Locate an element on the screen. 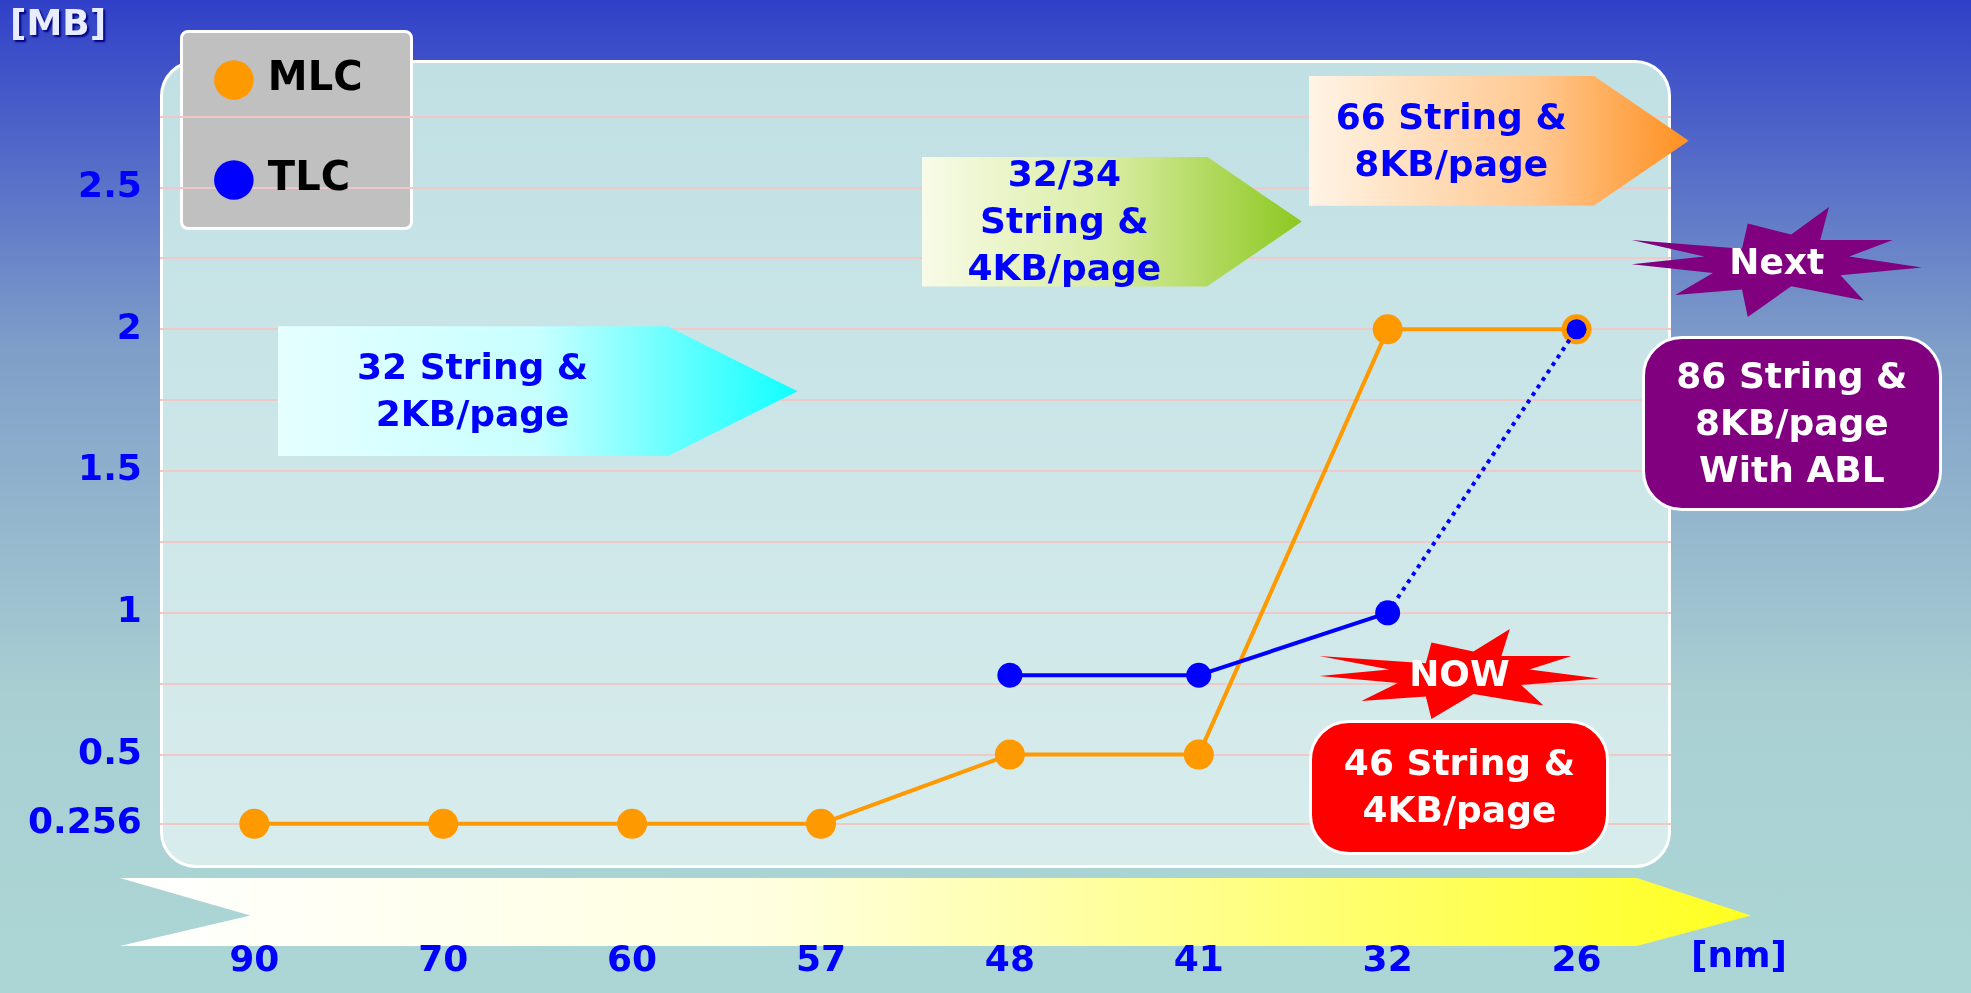 The height and width of the screenshot is (993, 1971). legend-label: TLC is located at coordinates (309, 176).